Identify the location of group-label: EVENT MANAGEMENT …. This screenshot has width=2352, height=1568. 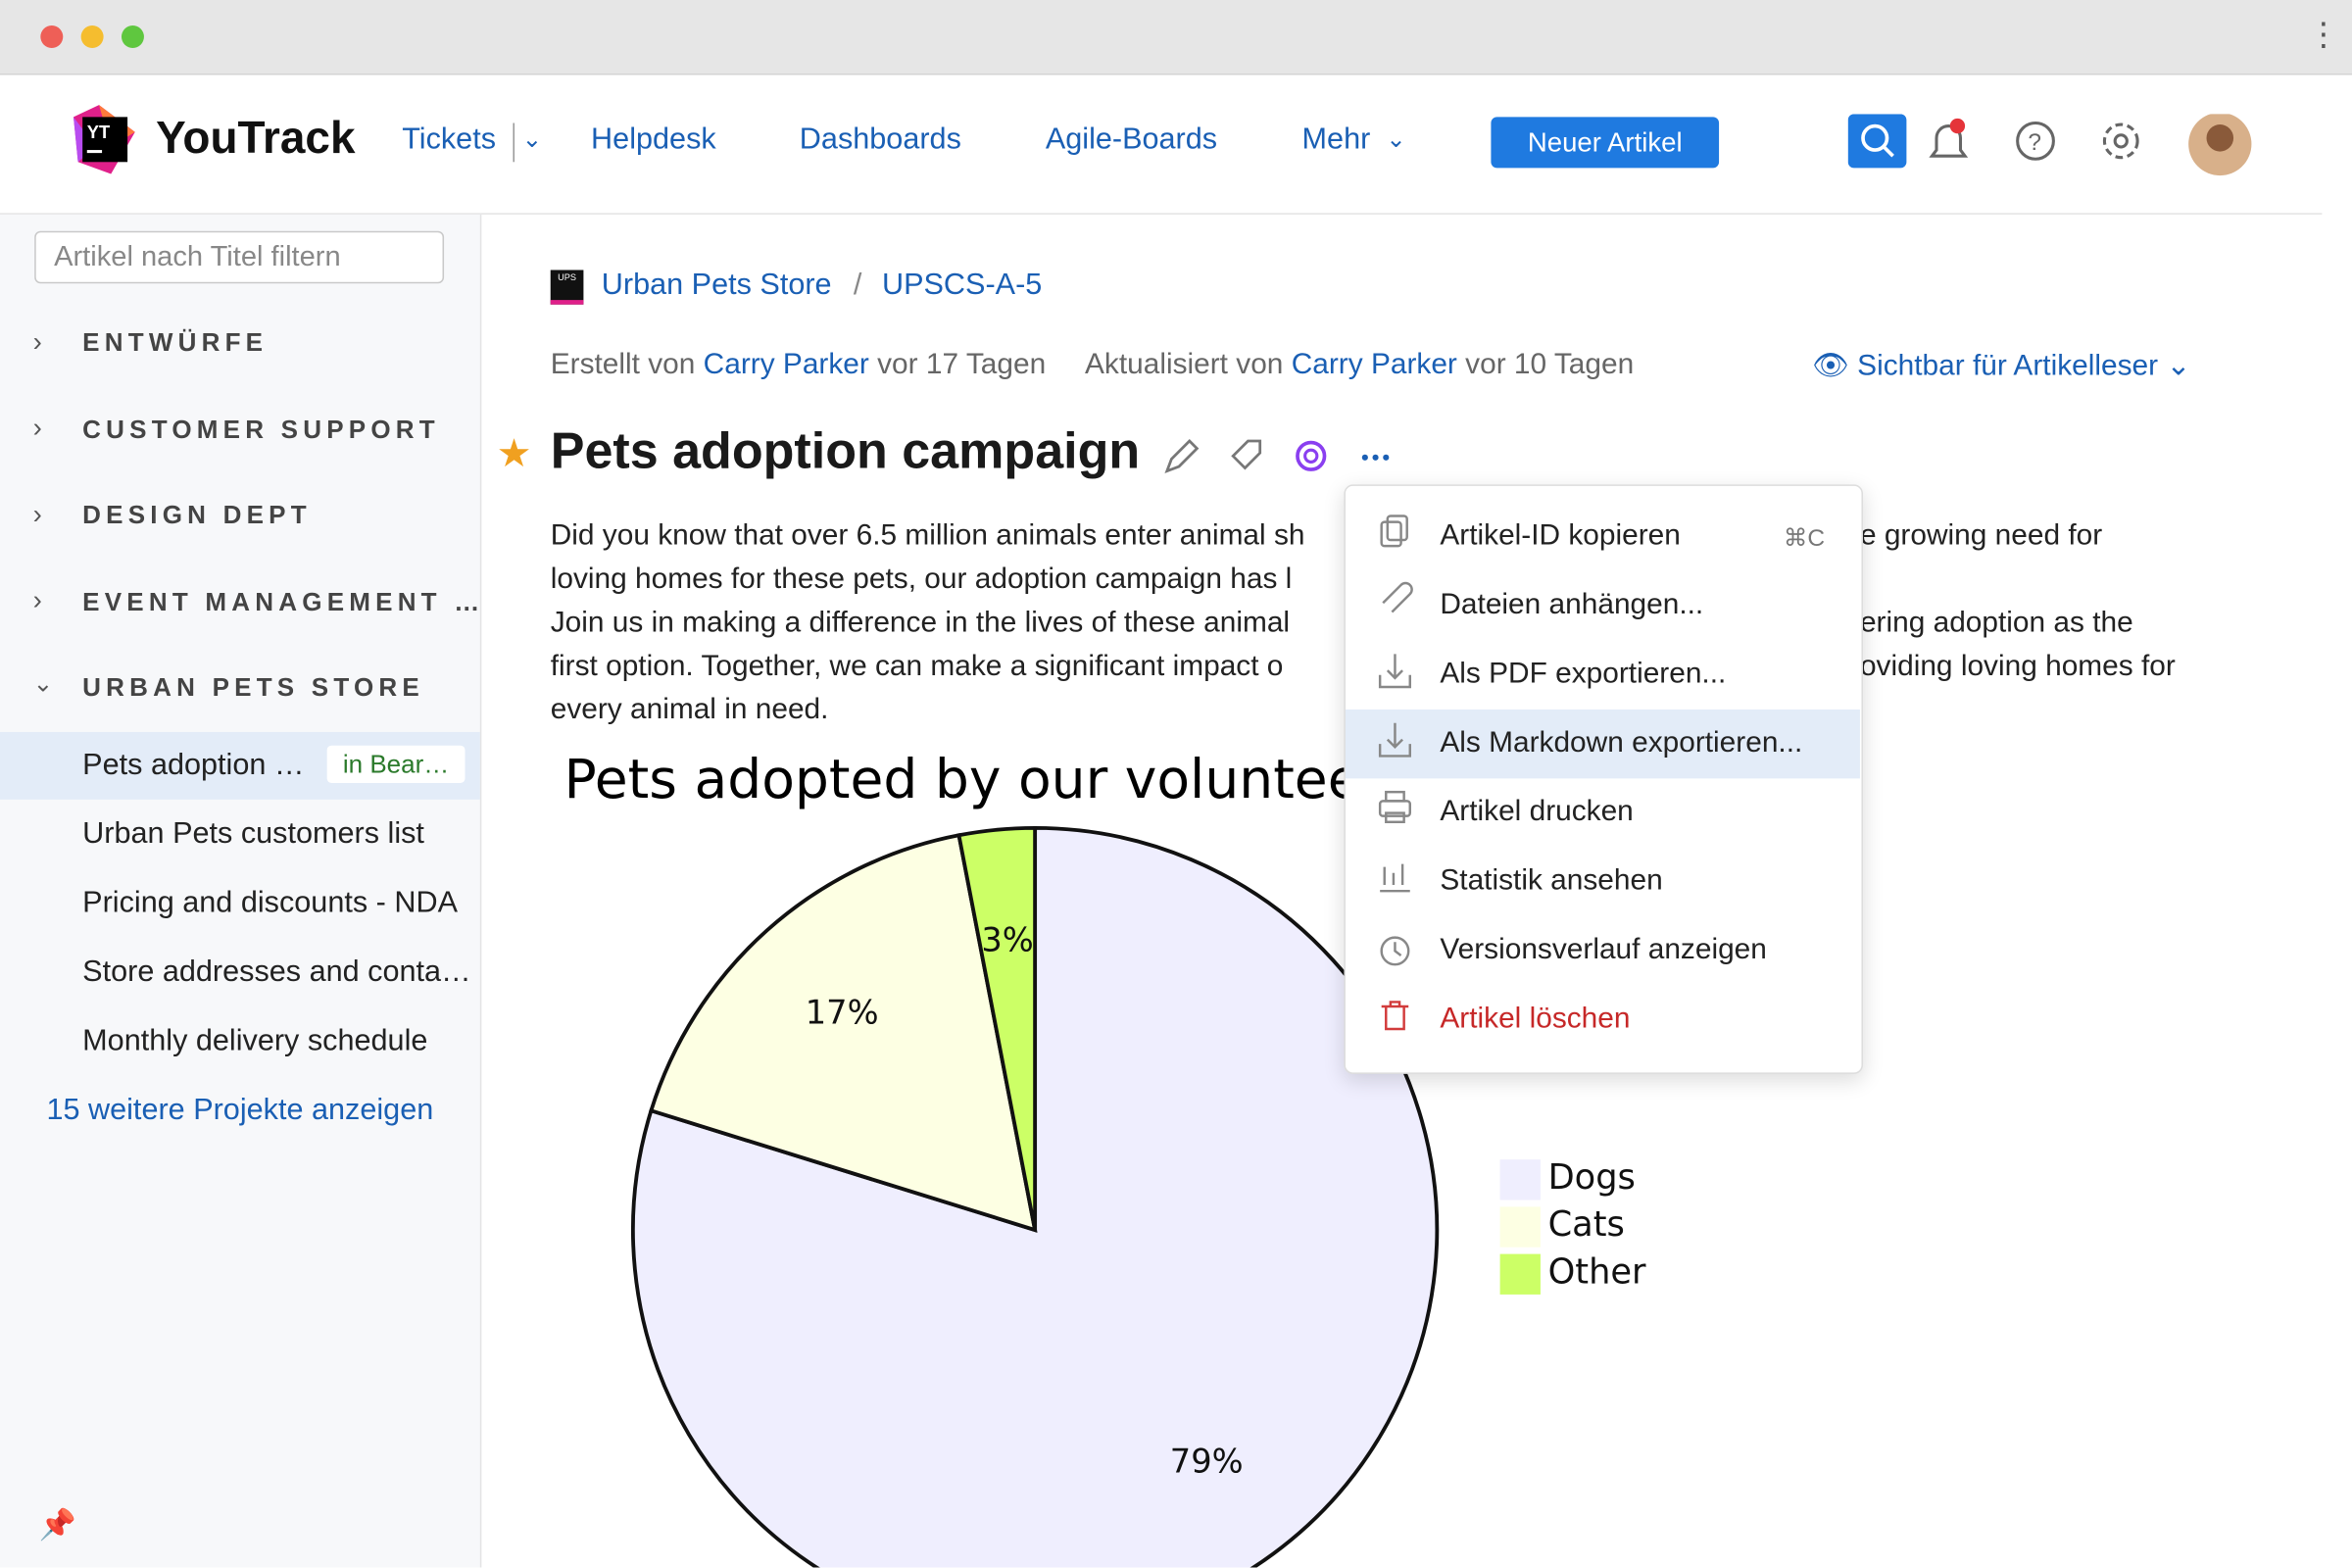
(283, 602).